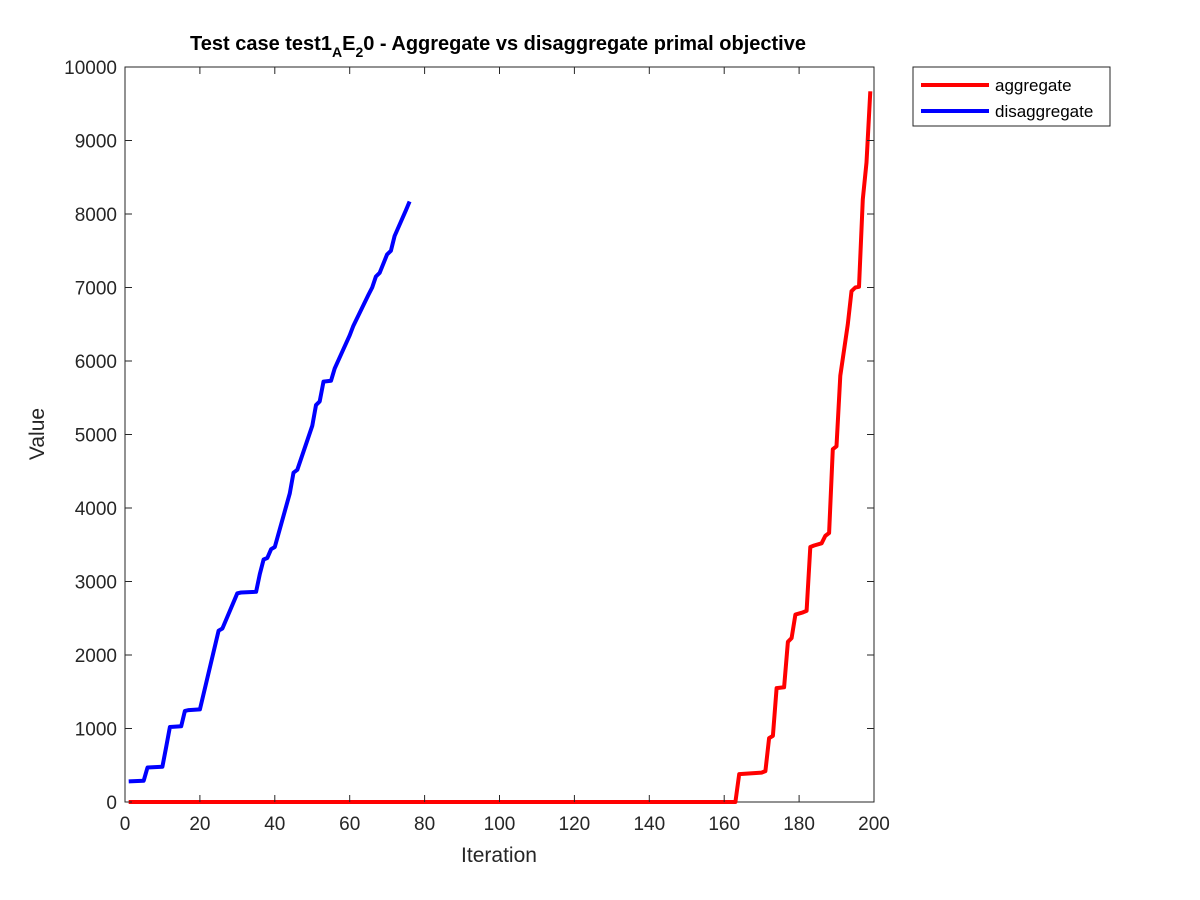  I want to click on y-axis-label: Value, so click(37, 434).